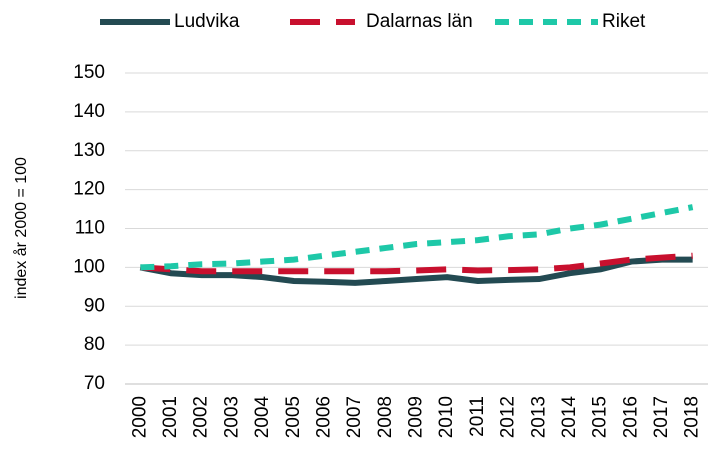 This screenshot has height=452, width=712. I want to click on x-tick-label: 2004, so click(262, 417).